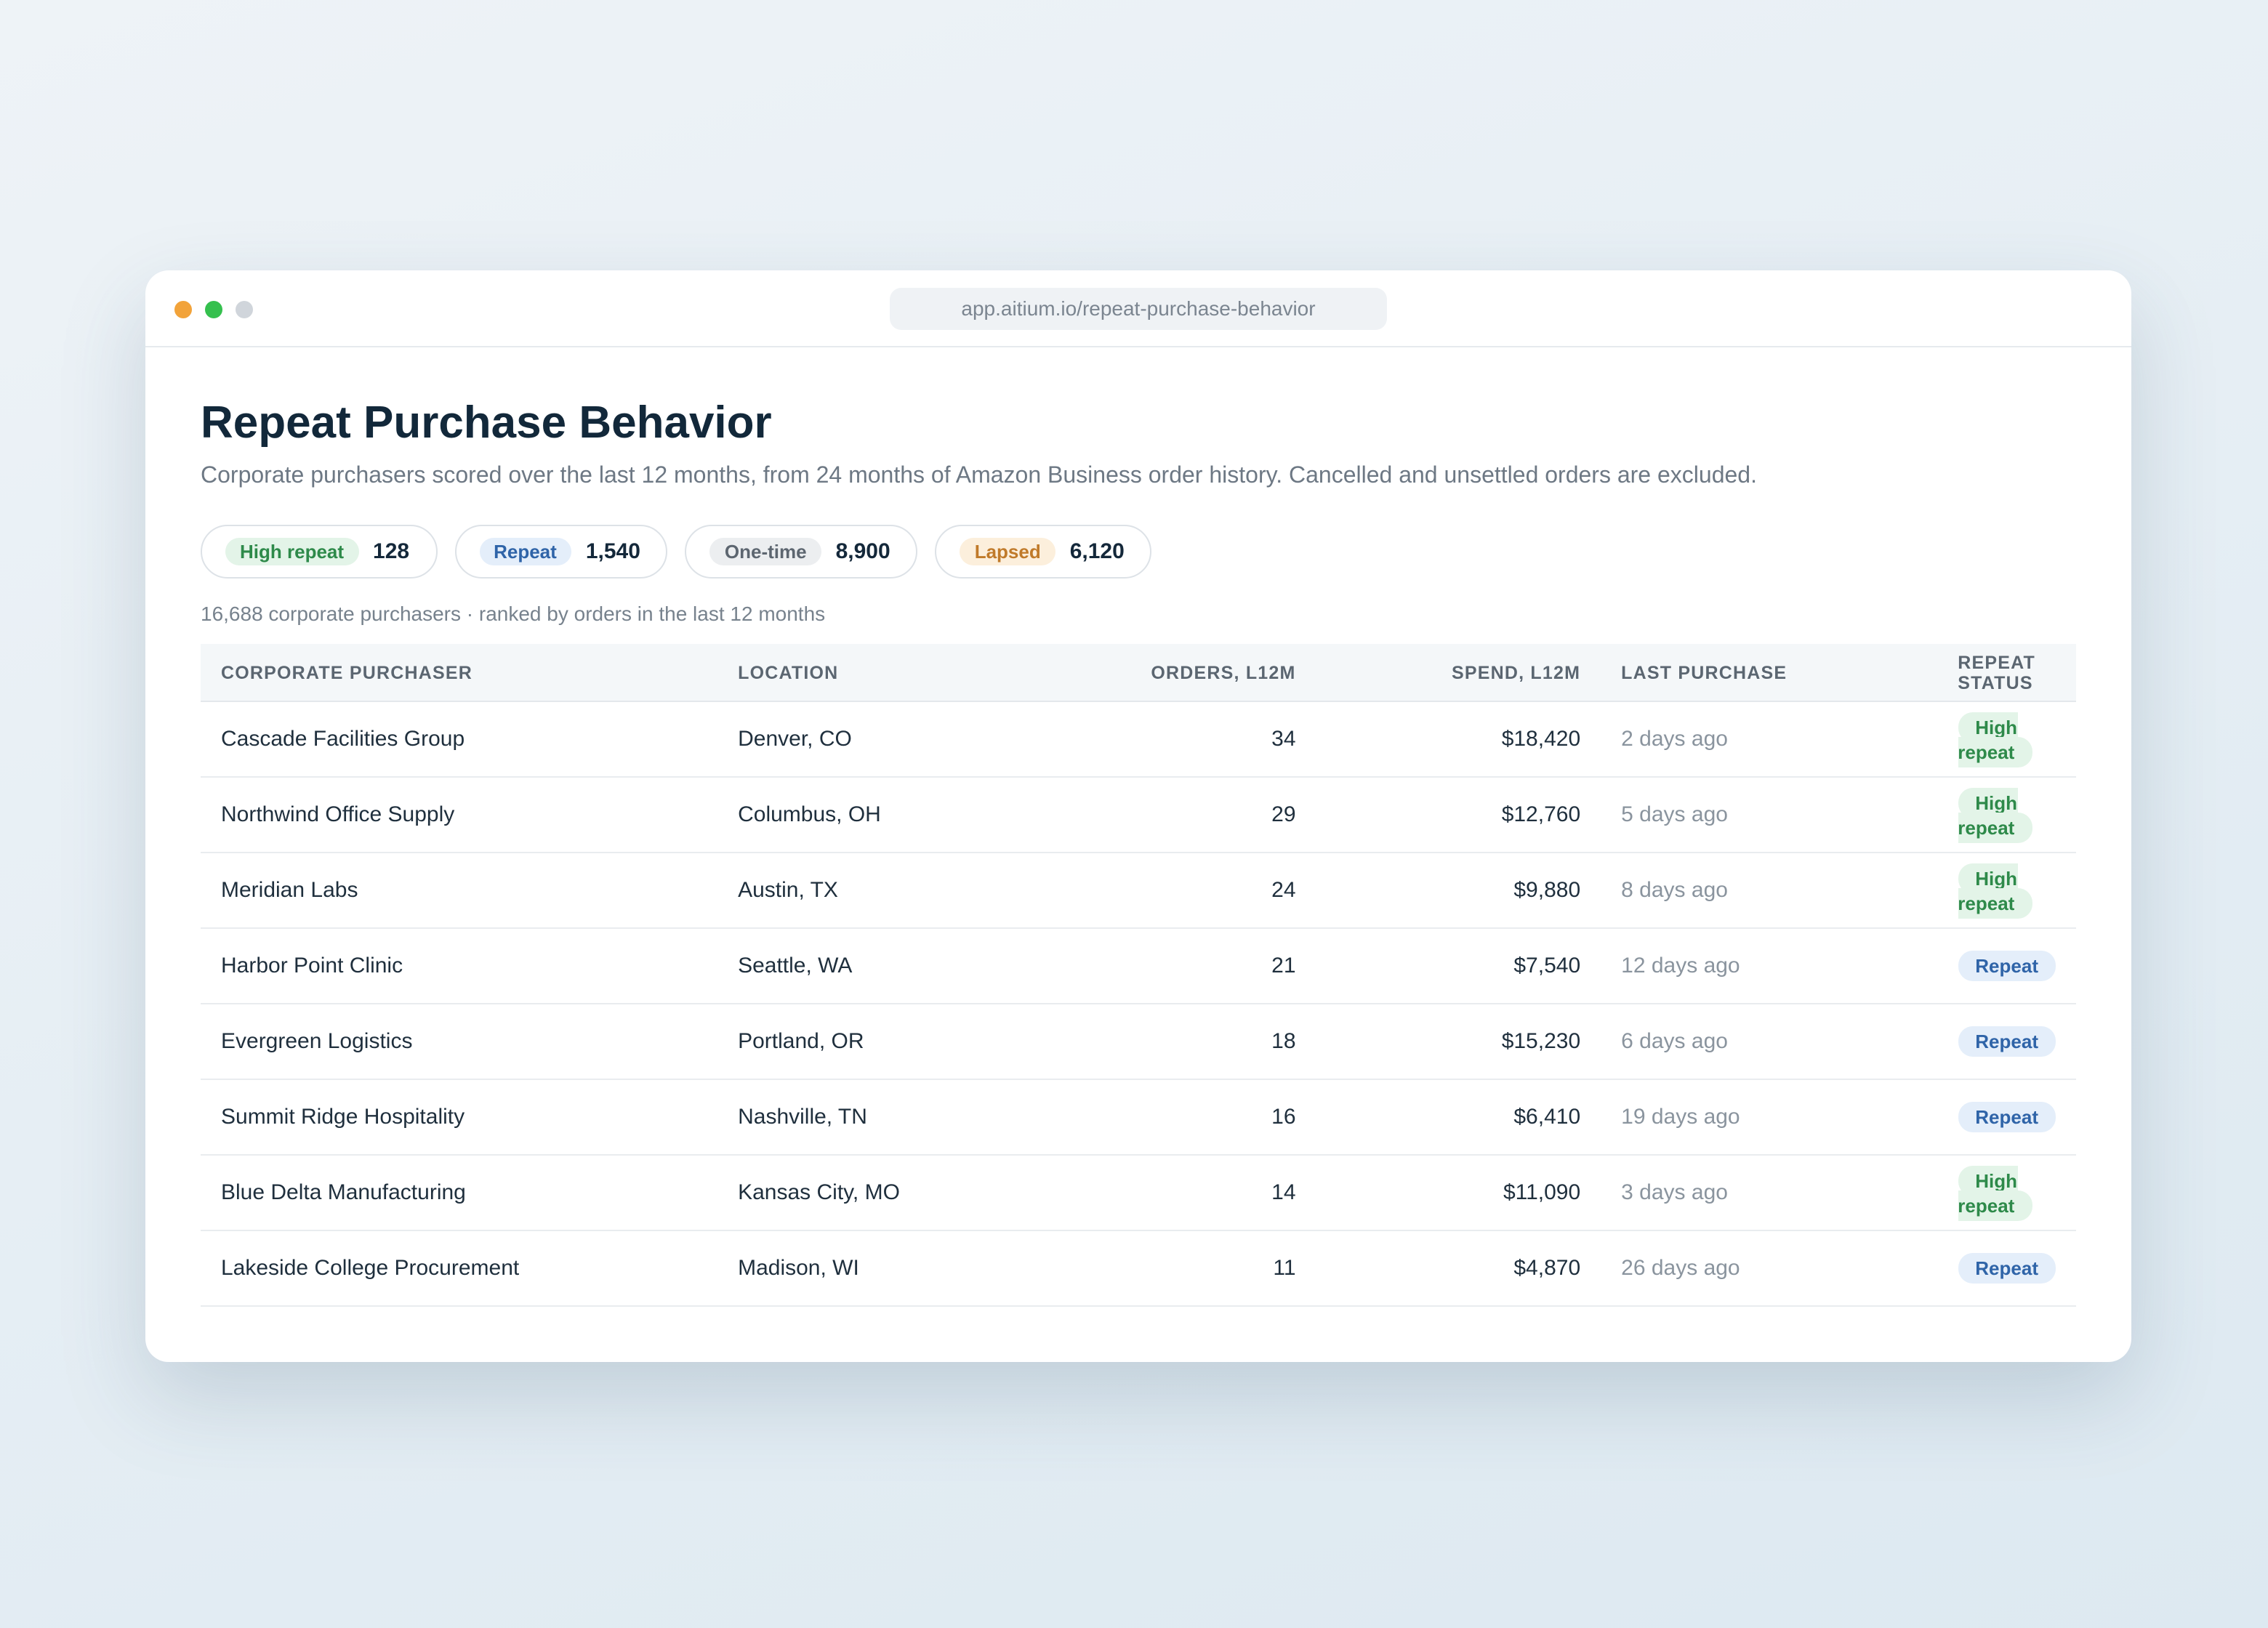 This screenshot has width=2268, height=1628. I want to click on table-cell: 6 days ago, so click(1769, 1042).